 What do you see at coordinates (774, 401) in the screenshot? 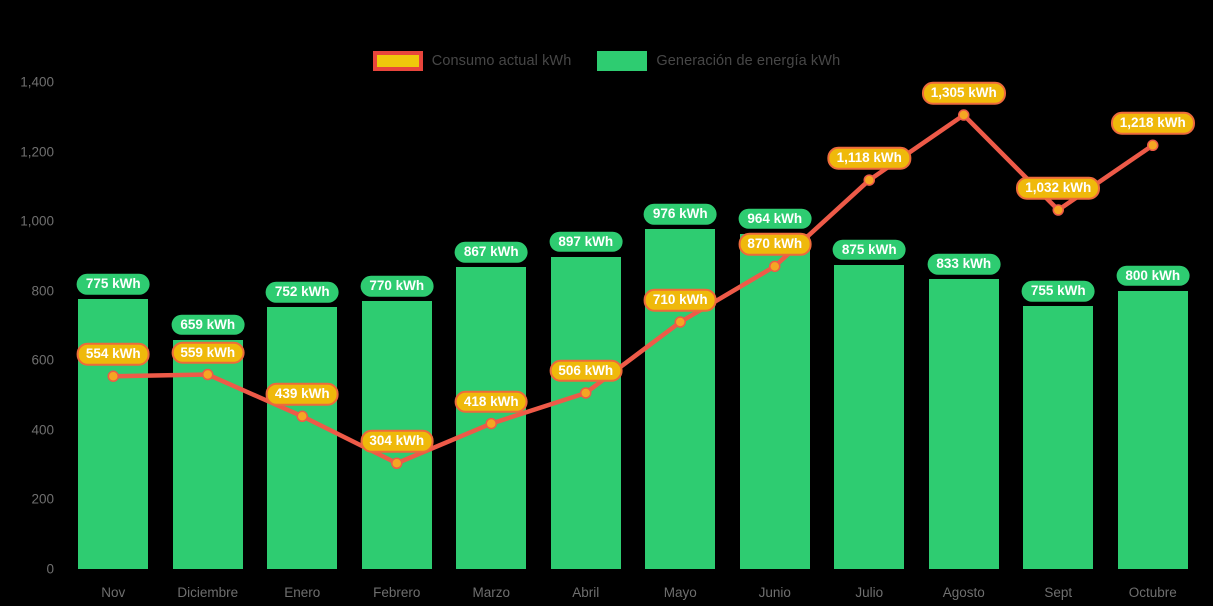
I see `bar-junio` at bounding box center [774, 401].